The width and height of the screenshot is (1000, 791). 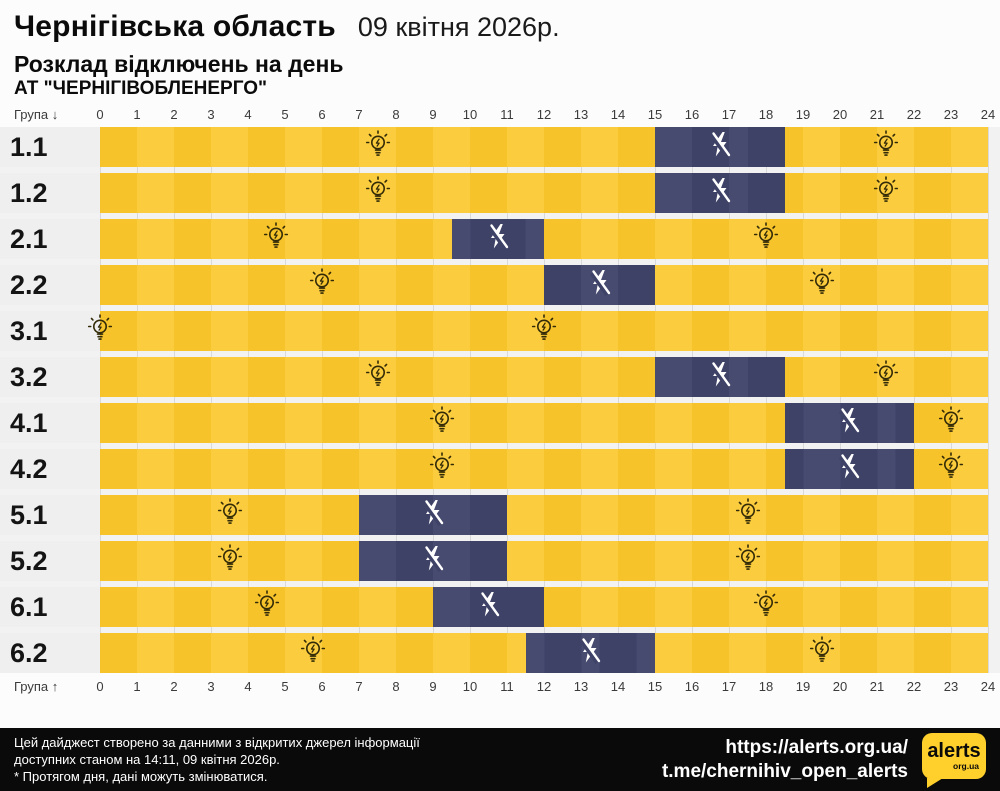 I want to click on hour-tick: 24, so click(x=988, y=686).